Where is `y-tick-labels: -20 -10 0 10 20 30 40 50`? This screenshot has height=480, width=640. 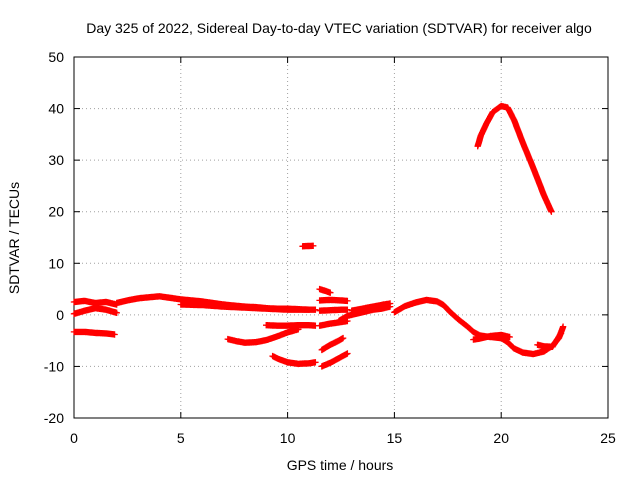 y-tick-labels: -20 -10 0 10 20 30 40 50 is located at coordinates (54, 237).